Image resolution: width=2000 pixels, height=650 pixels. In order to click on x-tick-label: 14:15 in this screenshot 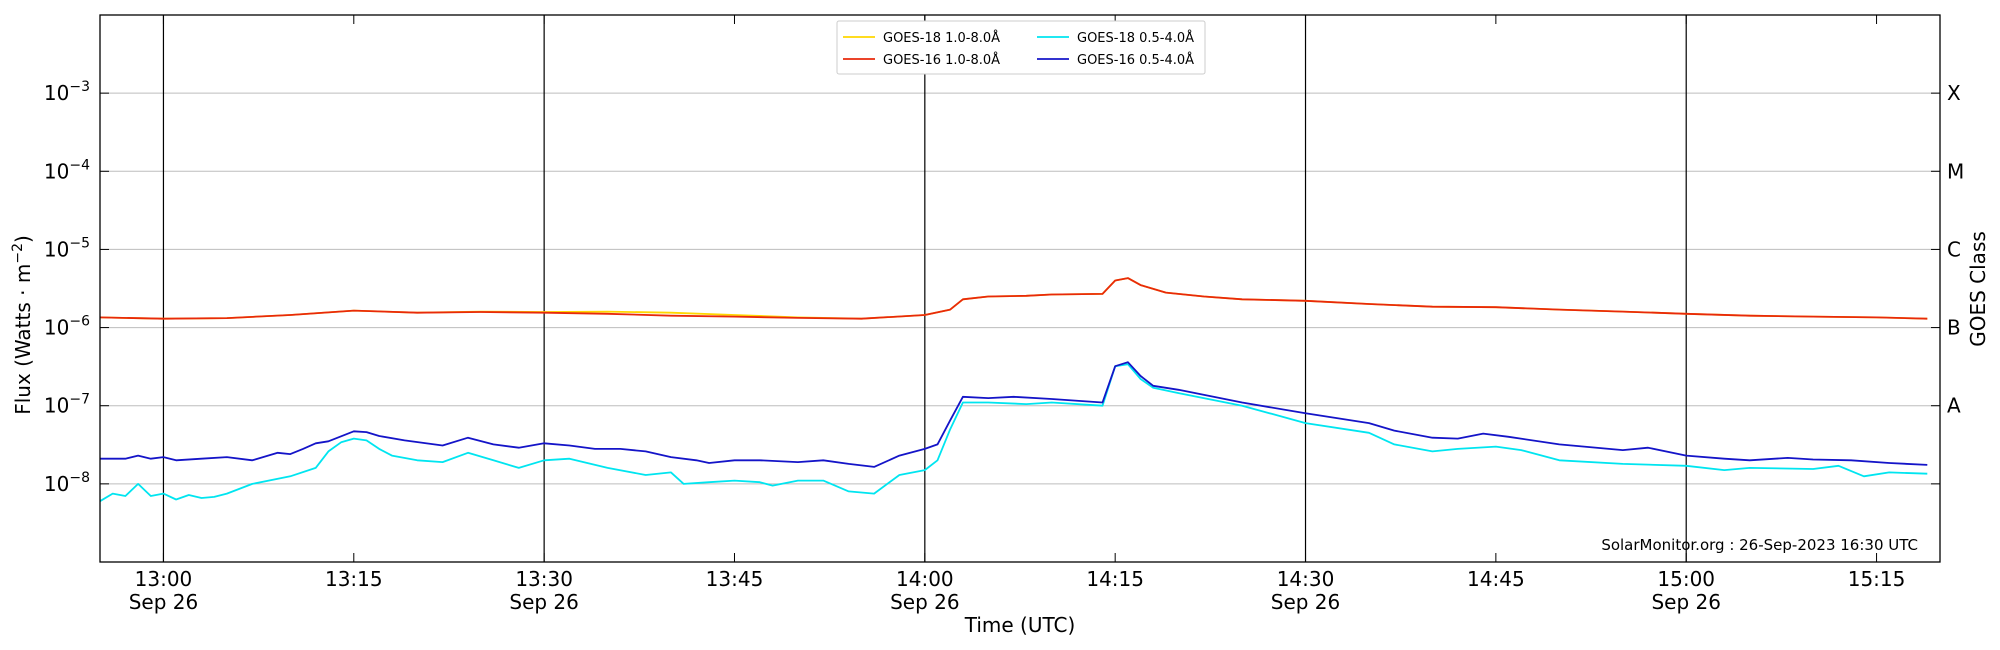, I will do `click(1115, 579)`.